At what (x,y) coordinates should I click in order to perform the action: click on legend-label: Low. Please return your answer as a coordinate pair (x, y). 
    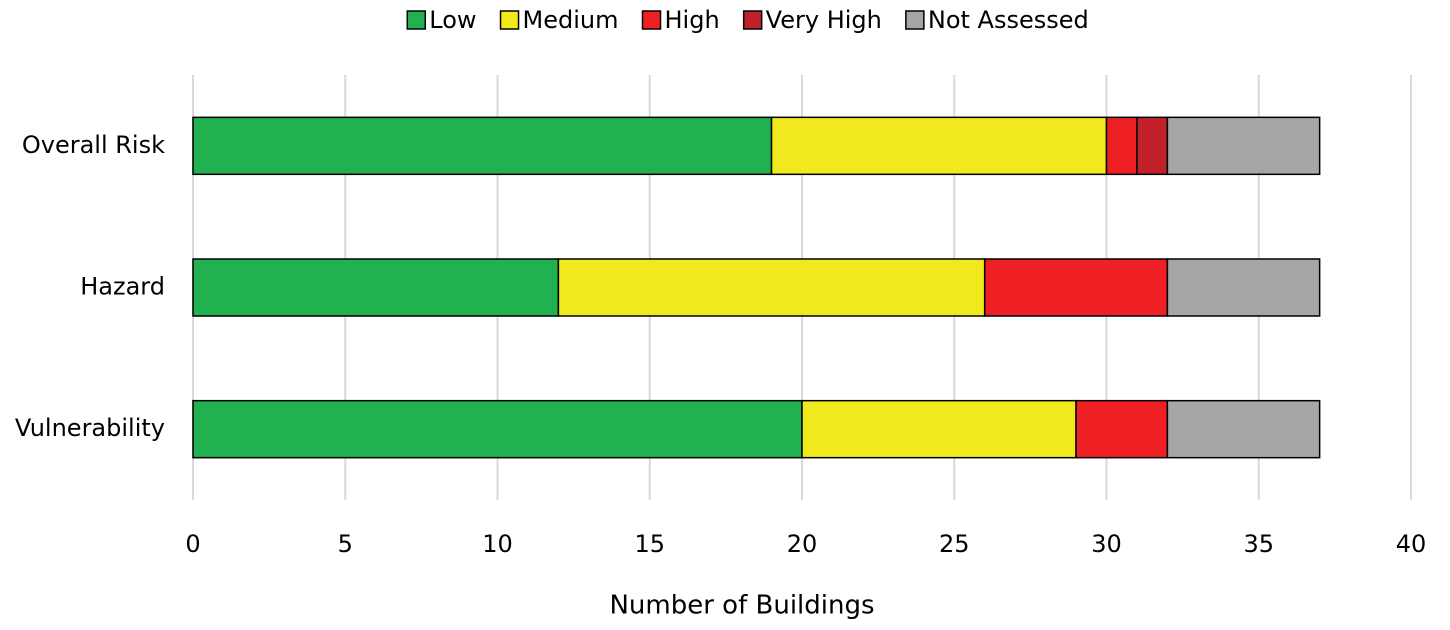
    Looking at the image, I should click on (452, 20).